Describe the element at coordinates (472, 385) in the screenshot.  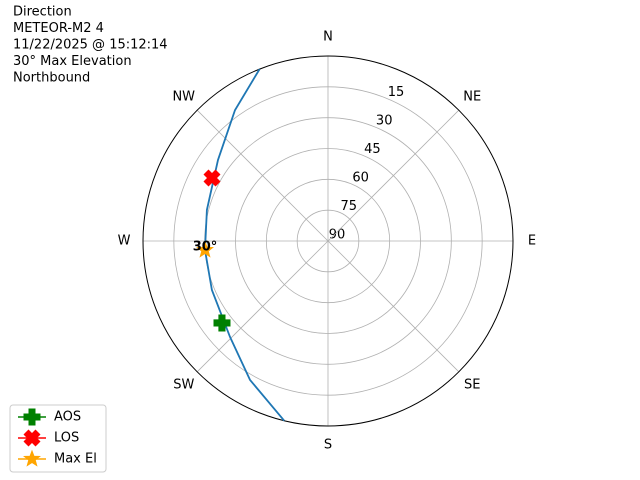
I see `direction-label: SE` at that location.